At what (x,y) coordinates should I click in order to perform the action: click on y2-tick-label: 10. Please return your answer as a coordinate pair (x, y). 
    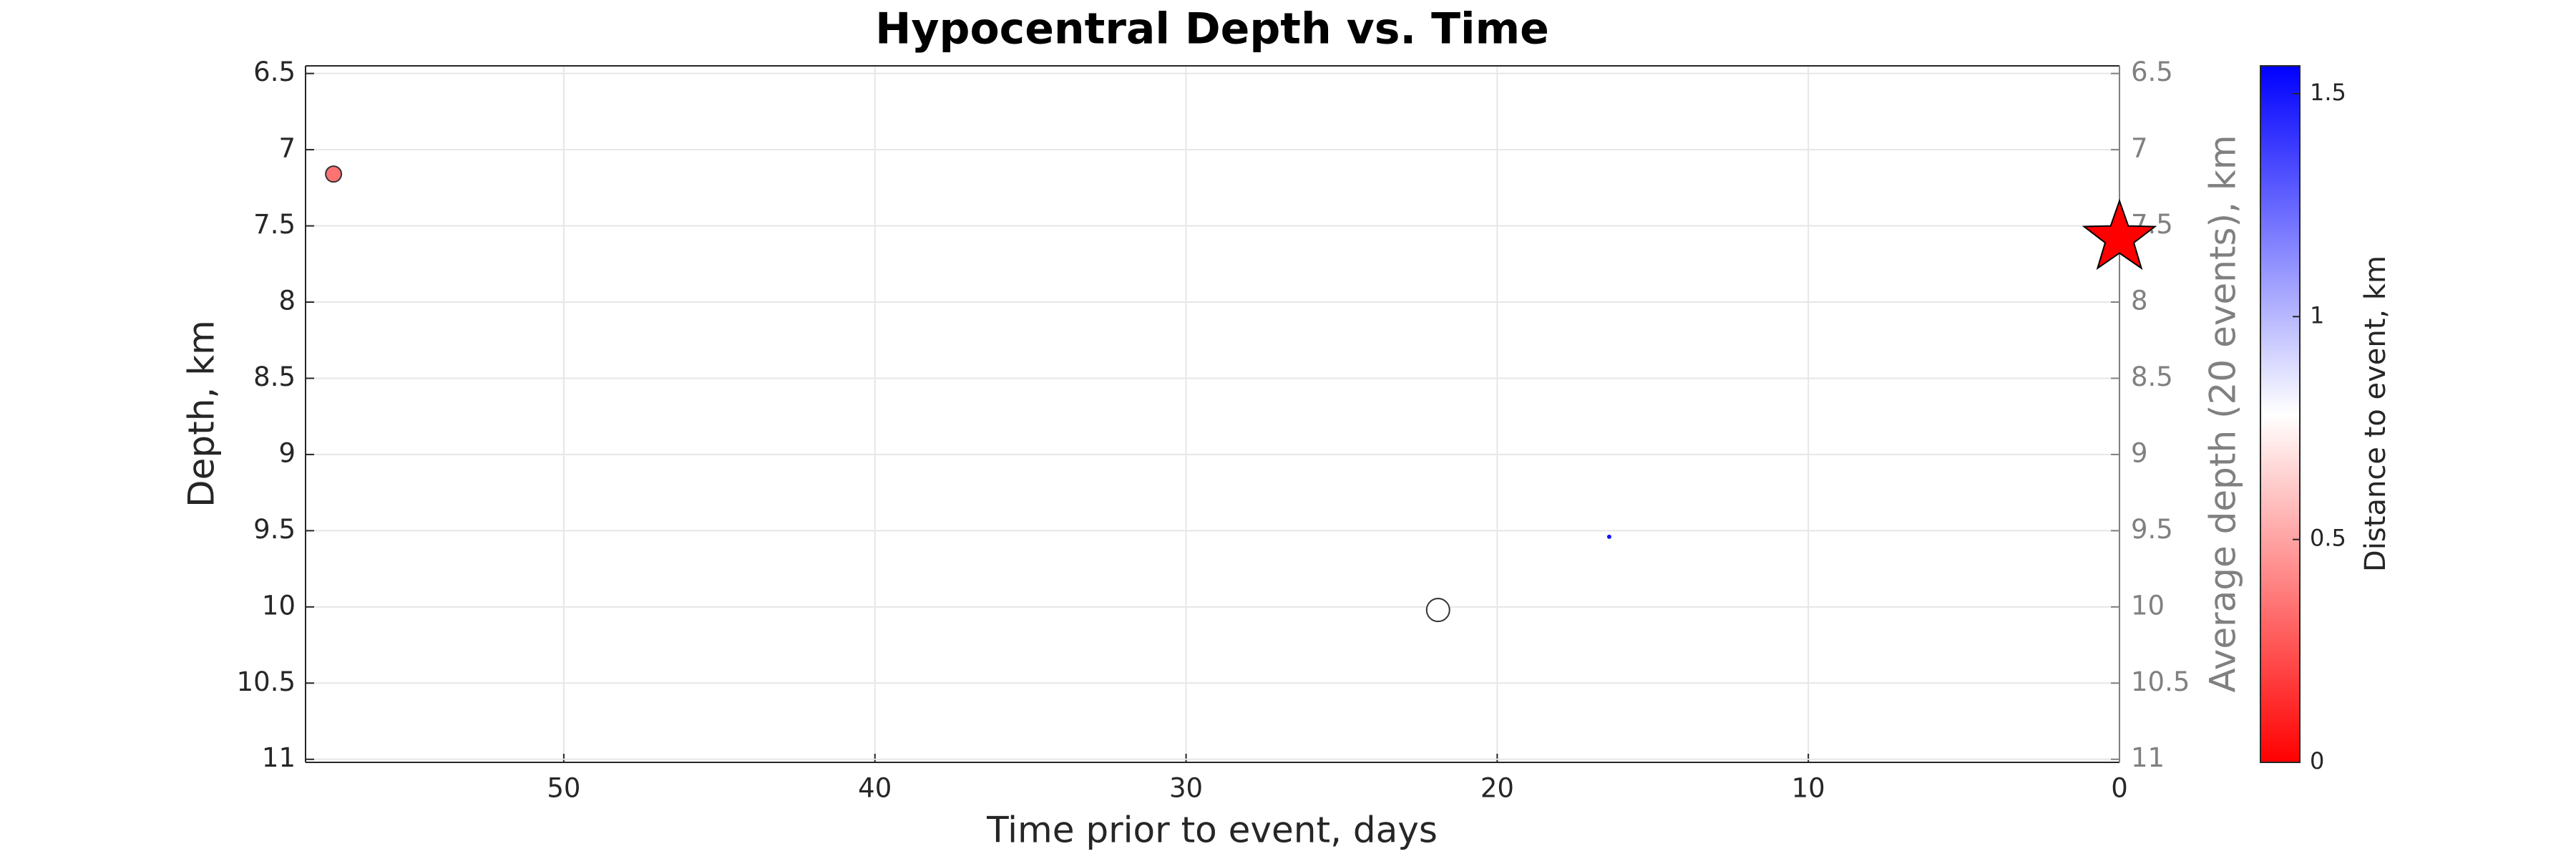
    Looking at the image, I should click on (2148, 605).